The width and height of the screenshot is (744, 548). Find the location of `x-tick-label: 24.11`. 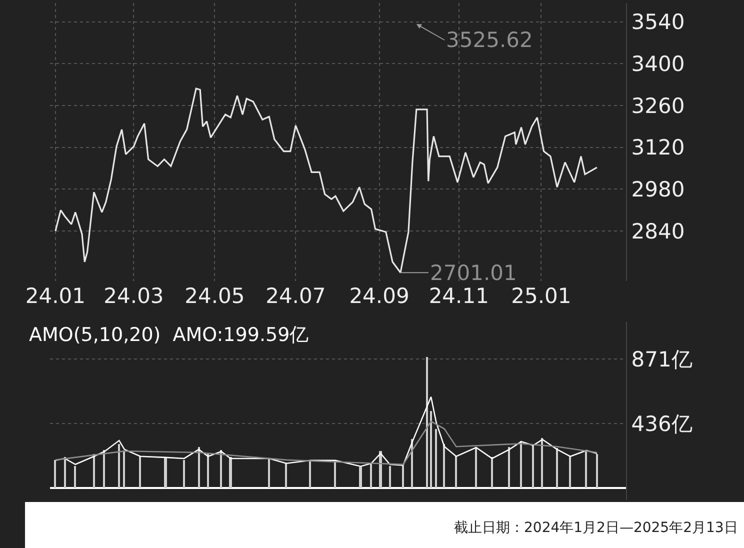

x-tick-label: 24.11 is located at coordinates (458, 296).